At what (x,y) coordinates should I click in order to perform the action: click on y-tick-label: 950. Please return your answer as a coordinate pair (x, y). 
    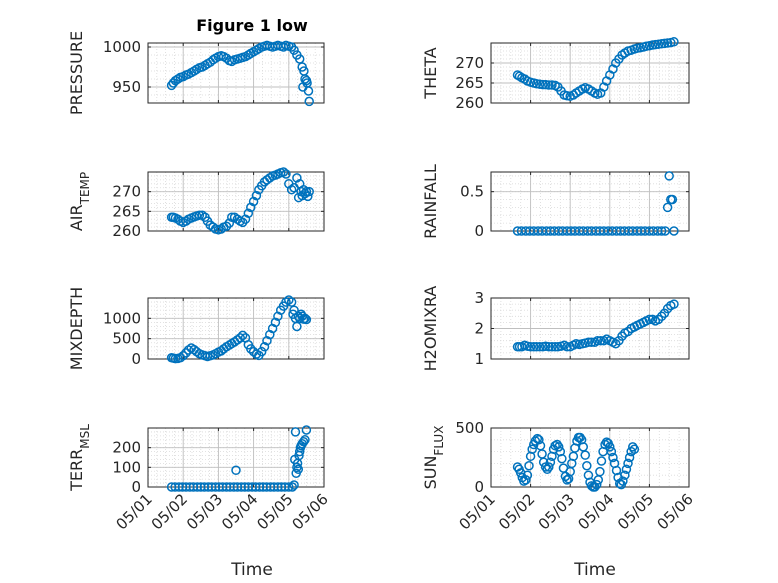
    Looking at the image, I should click on (126, 87).